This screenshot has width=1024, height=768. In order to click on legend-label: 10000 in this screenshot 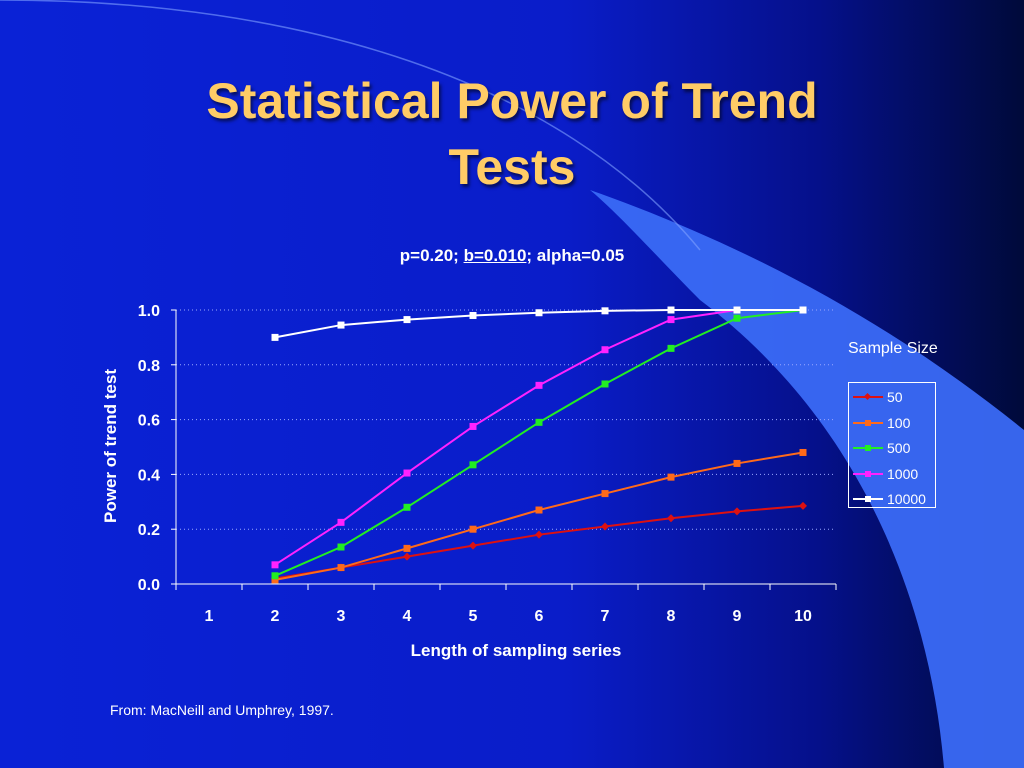, I will do `click(906, 499)`.